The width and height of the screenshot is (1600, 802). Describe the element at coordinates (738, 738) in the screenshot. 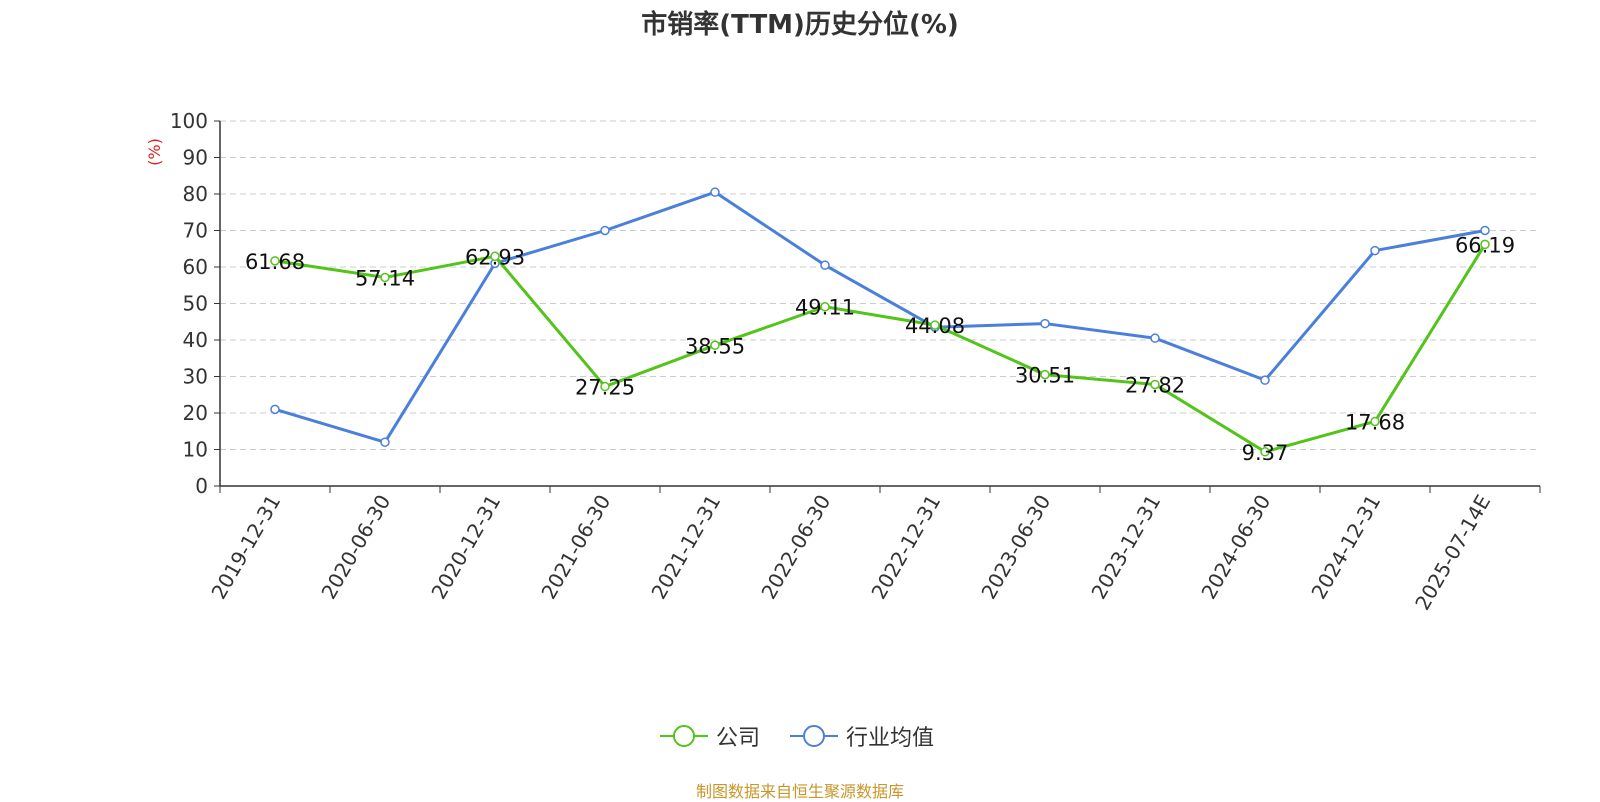

I see `legend-label-company: 公司` at that location.